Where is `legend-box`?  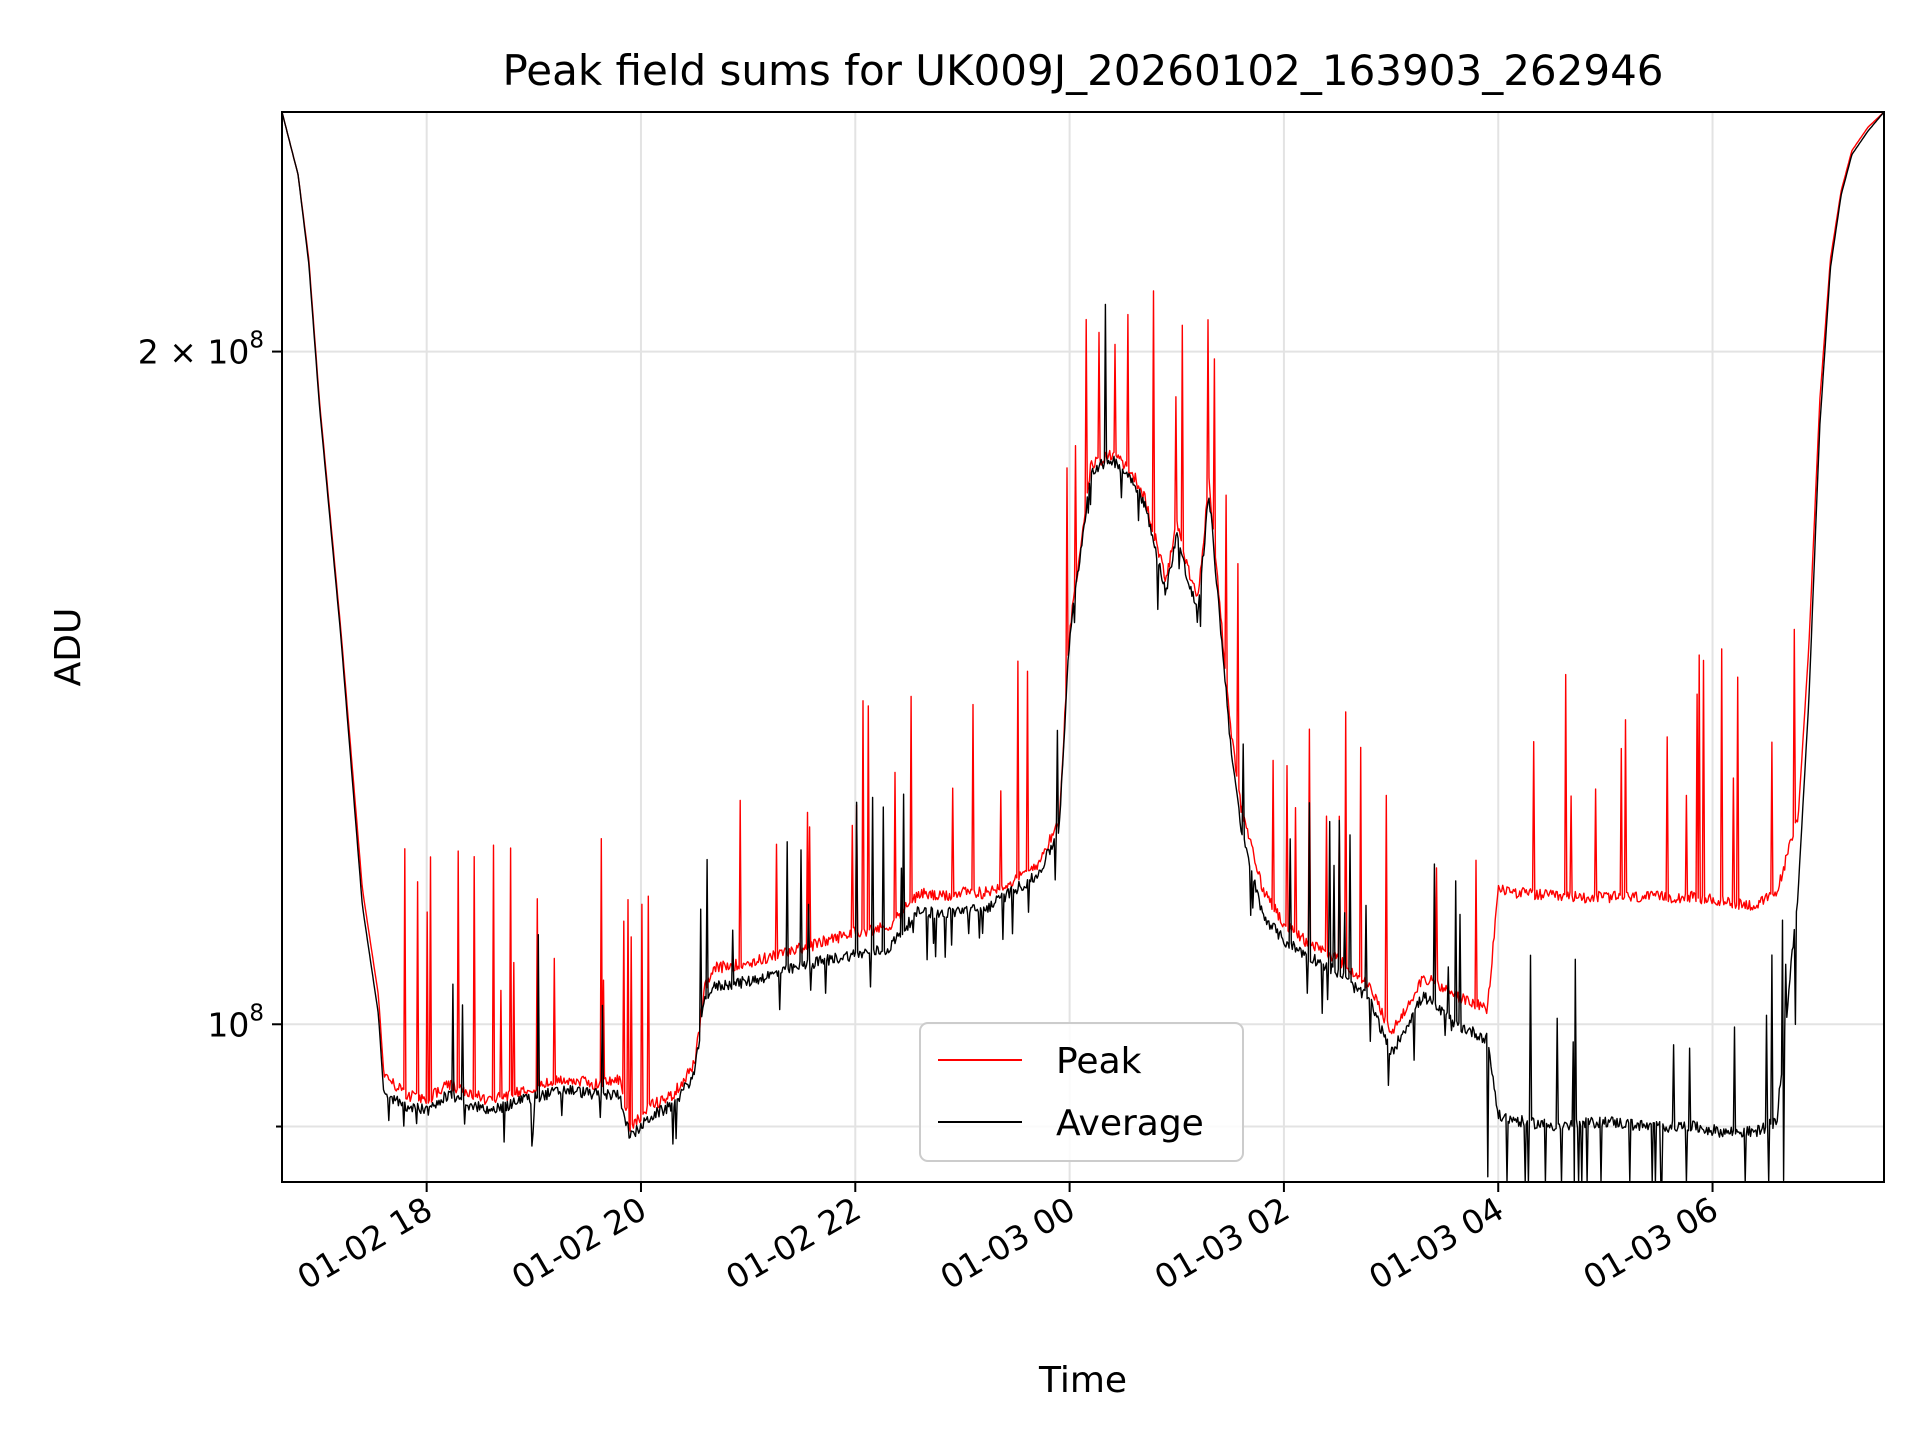 legend-box is located at coordinates (1081, 1092).